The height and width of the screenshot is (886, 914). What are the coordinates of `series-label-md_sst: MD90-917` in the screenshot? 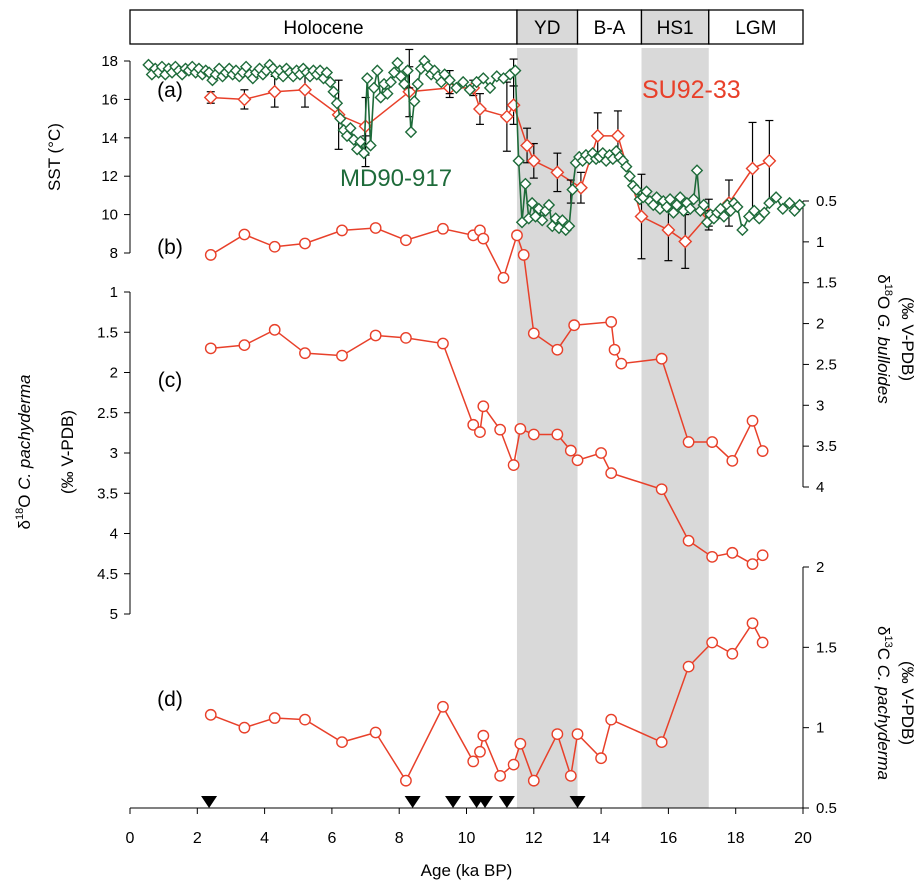 It's located at (396, 178).